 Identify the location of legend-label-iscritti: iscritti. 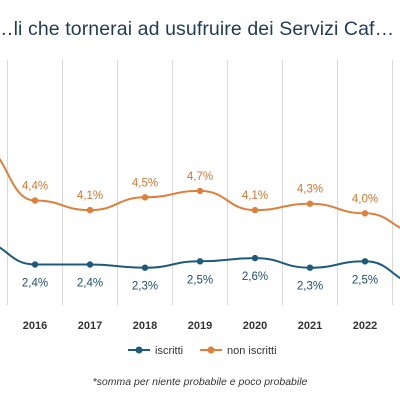
(169, 351).